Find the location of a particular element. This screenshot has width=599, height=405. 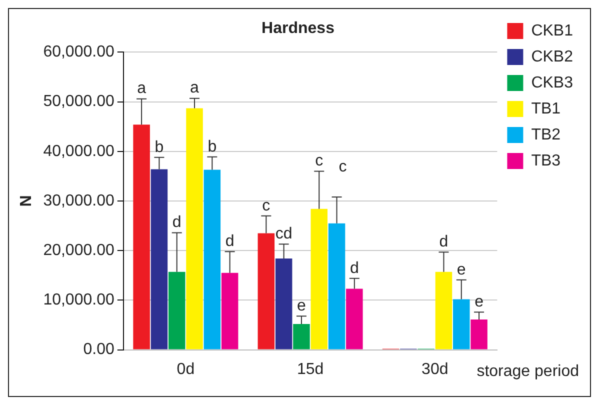

y-tick-label: 10,000.00 is located at coordinates (78, 300).